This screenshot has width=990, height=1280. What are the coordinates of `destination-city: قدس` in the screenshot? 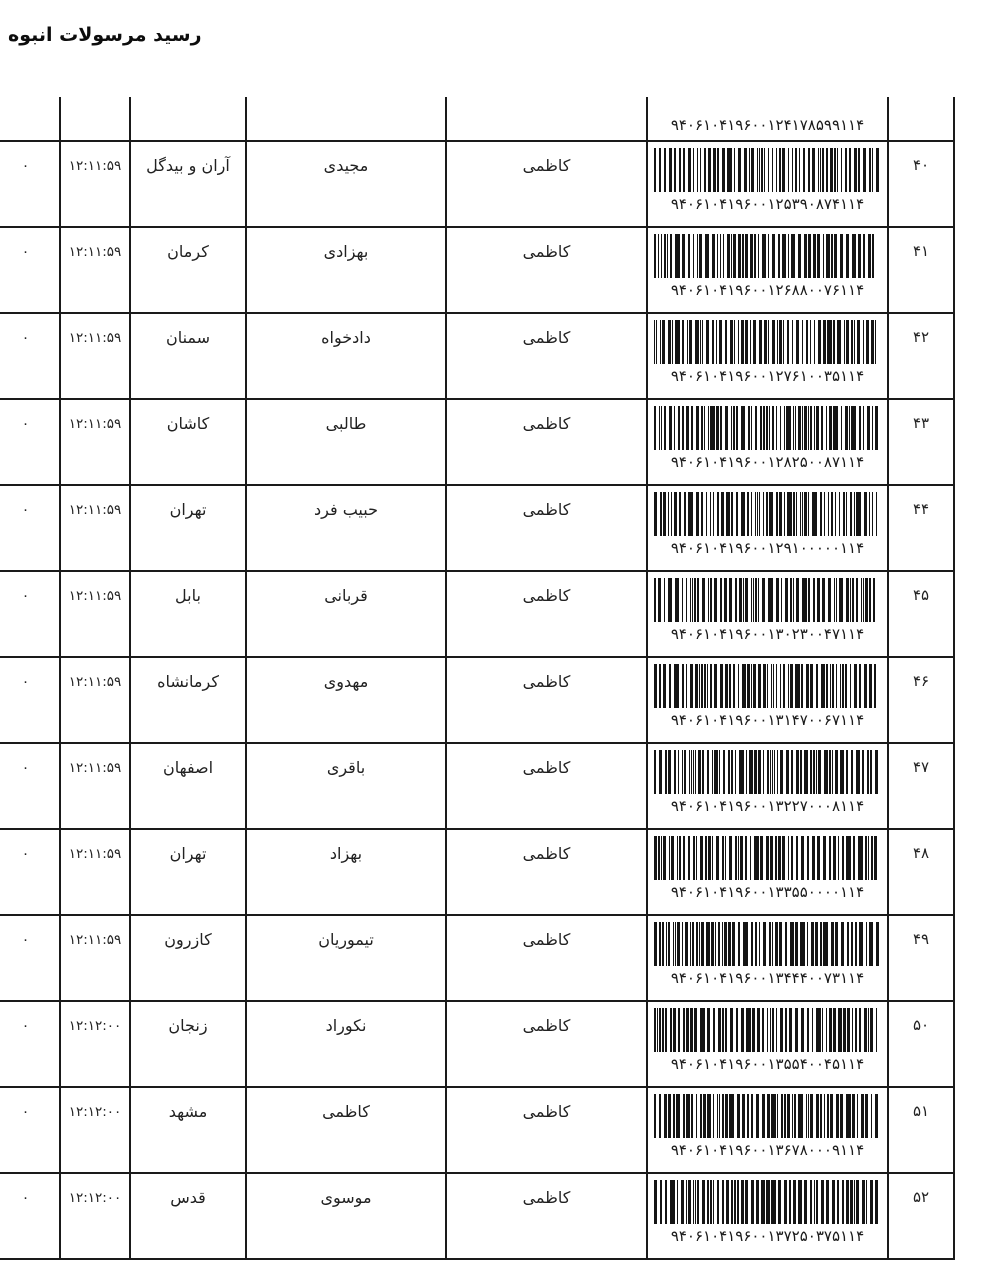 It's located at (188, 1197).